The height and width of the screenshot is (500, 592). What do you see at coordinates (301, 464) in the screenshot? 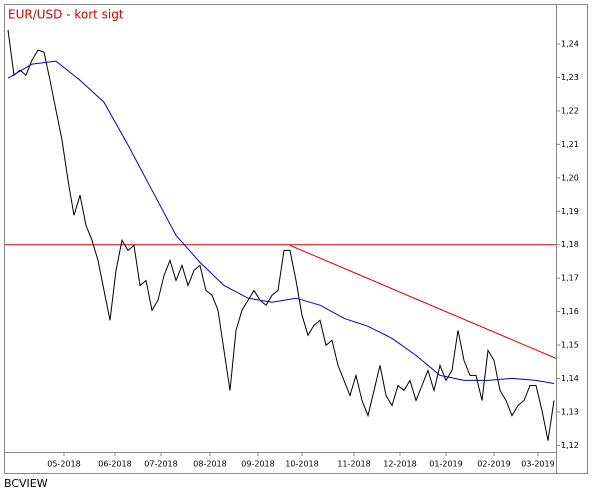
I see `x-tick-label: 10-2018` at bounding box center [301, 464].